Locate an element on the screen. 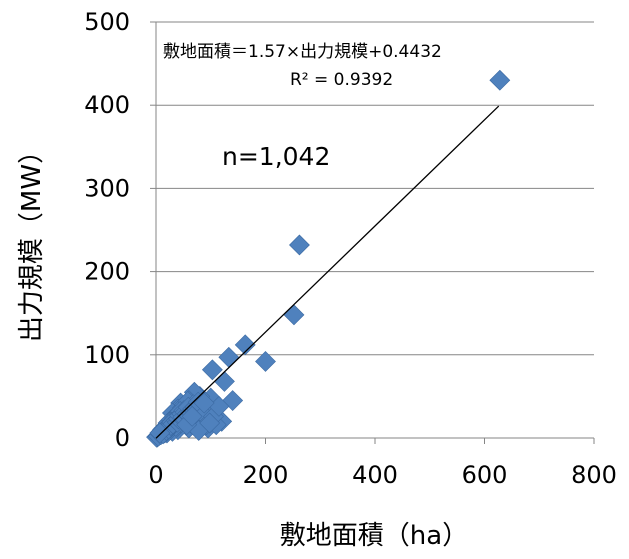 The image size is (629, 559). y-tick-label: 200 is located at coordinates (107, 272).